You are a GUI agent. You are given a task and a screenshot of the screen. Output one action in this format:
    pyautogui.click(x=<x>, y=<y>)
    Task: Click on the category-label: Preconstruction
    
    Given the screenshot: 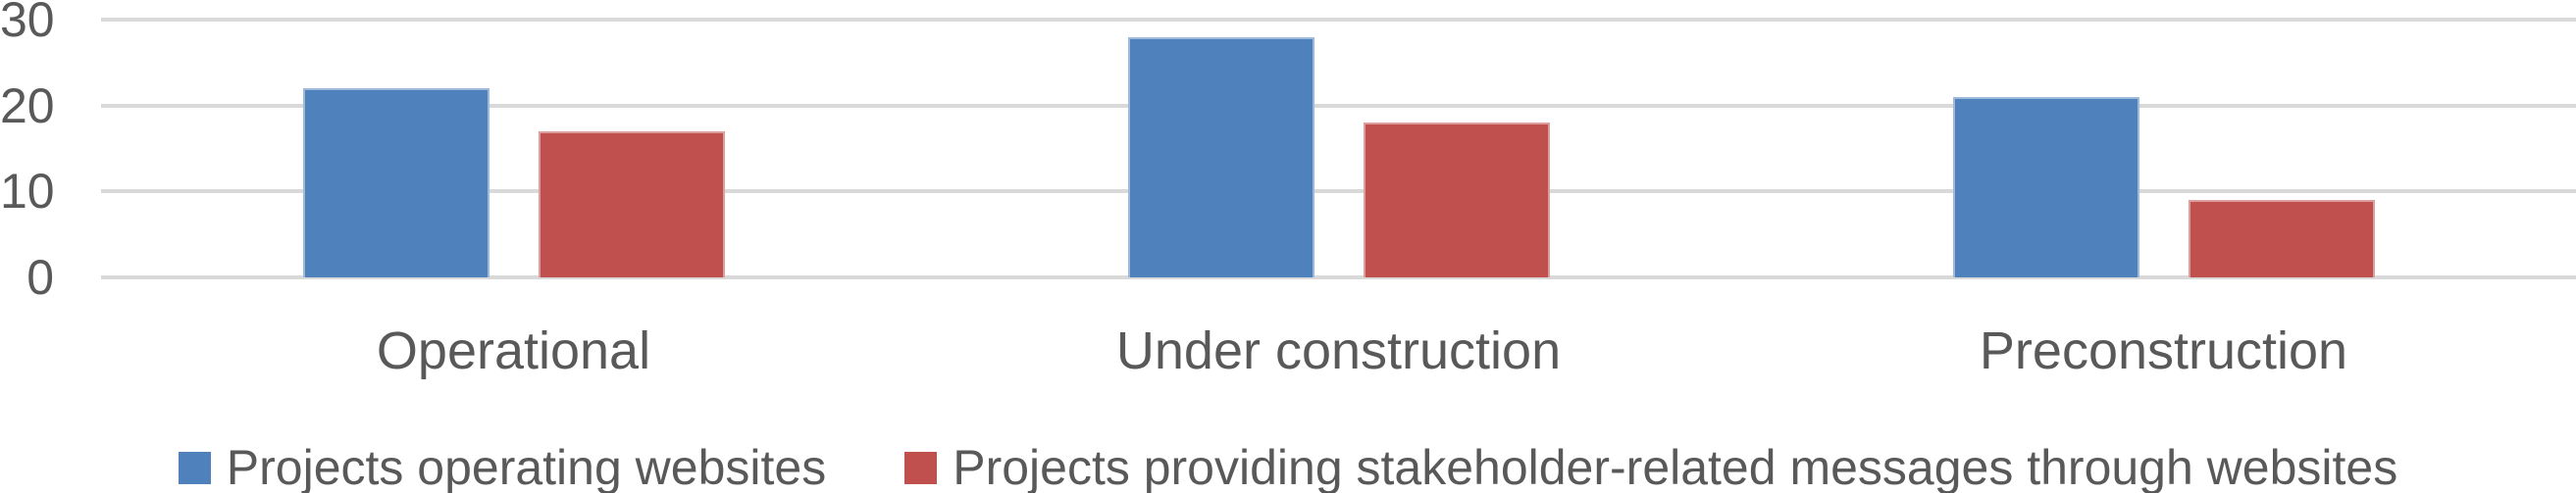 What is the action you would take?
    pyautogui.click(x=2163, y=350)
    